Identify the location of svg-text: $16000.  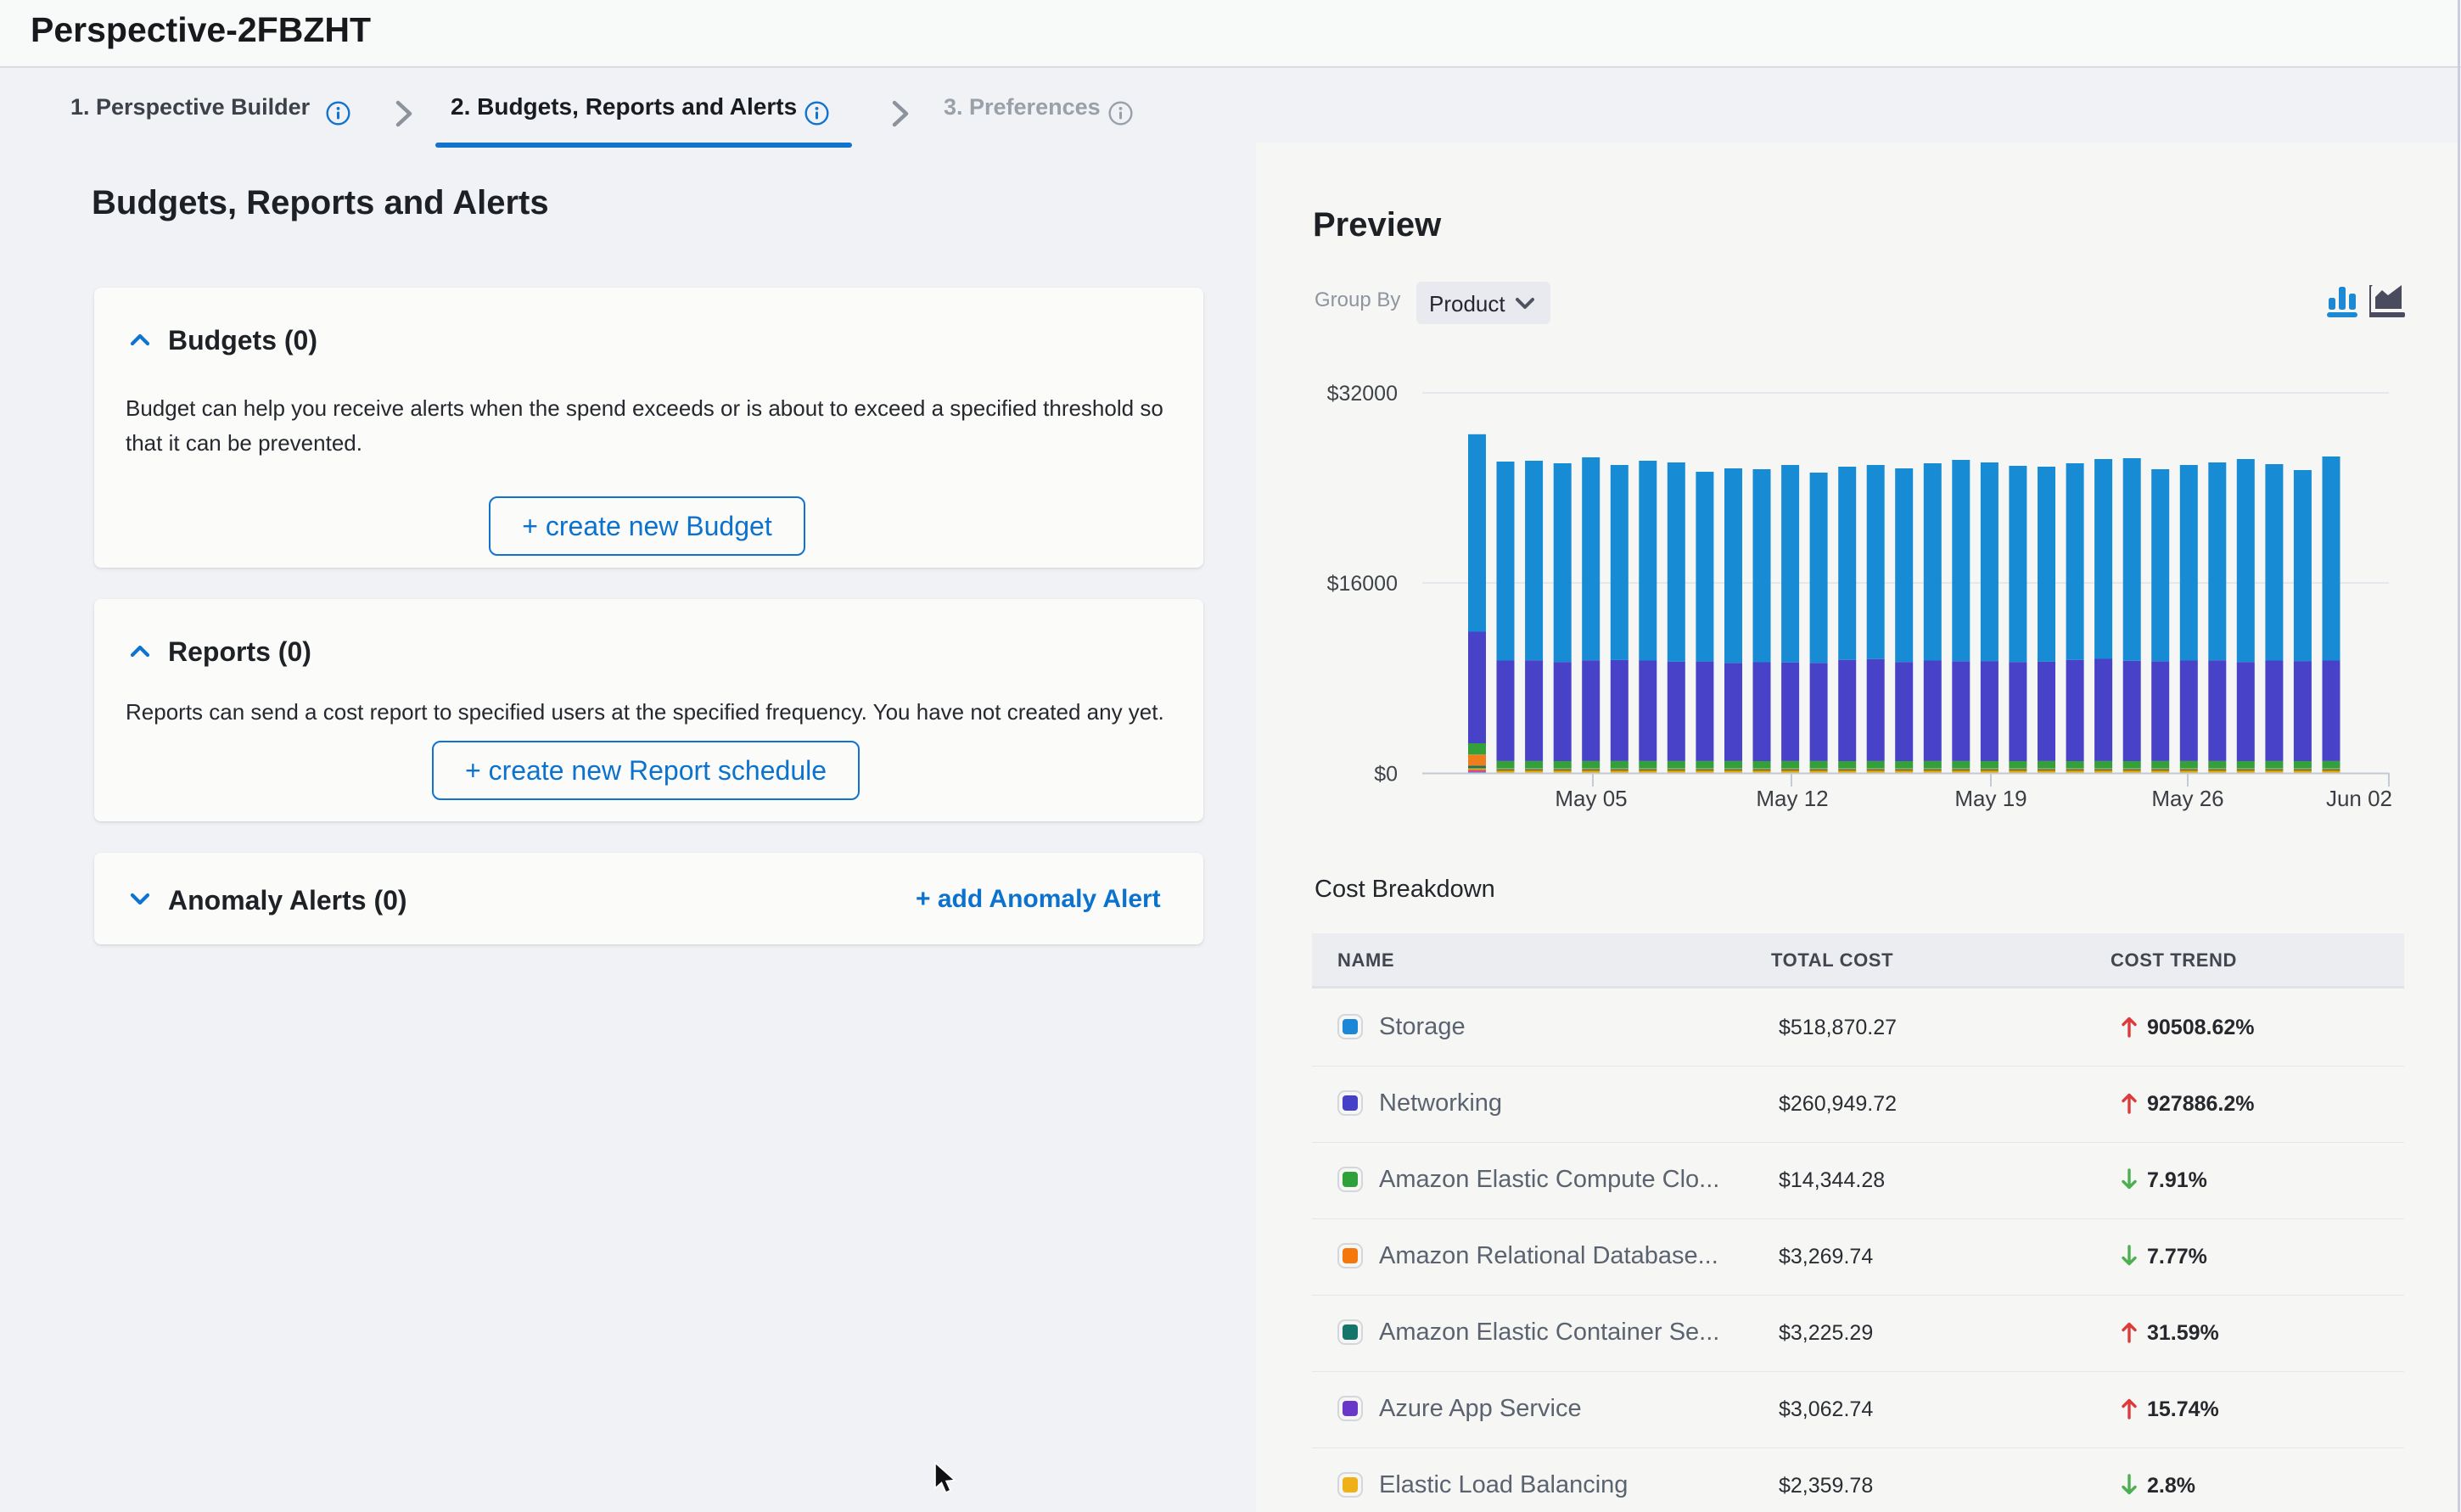
(1362, 584).